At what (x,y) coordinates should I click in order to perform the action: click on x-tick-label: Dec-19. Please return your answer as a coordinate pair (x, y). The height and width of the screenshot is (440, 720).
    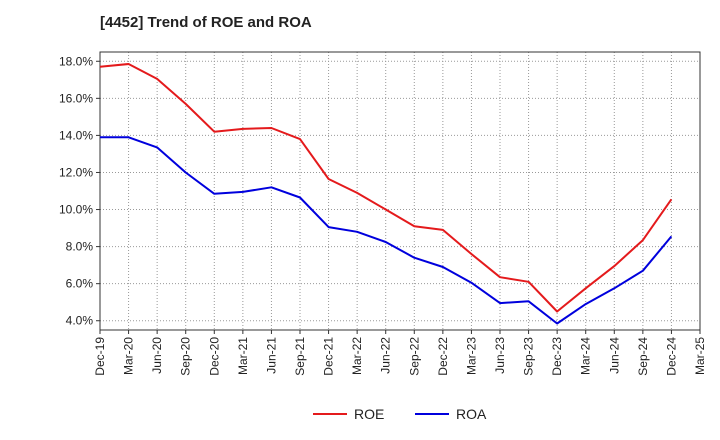
    Looking at the image, I should click on (100, 356).